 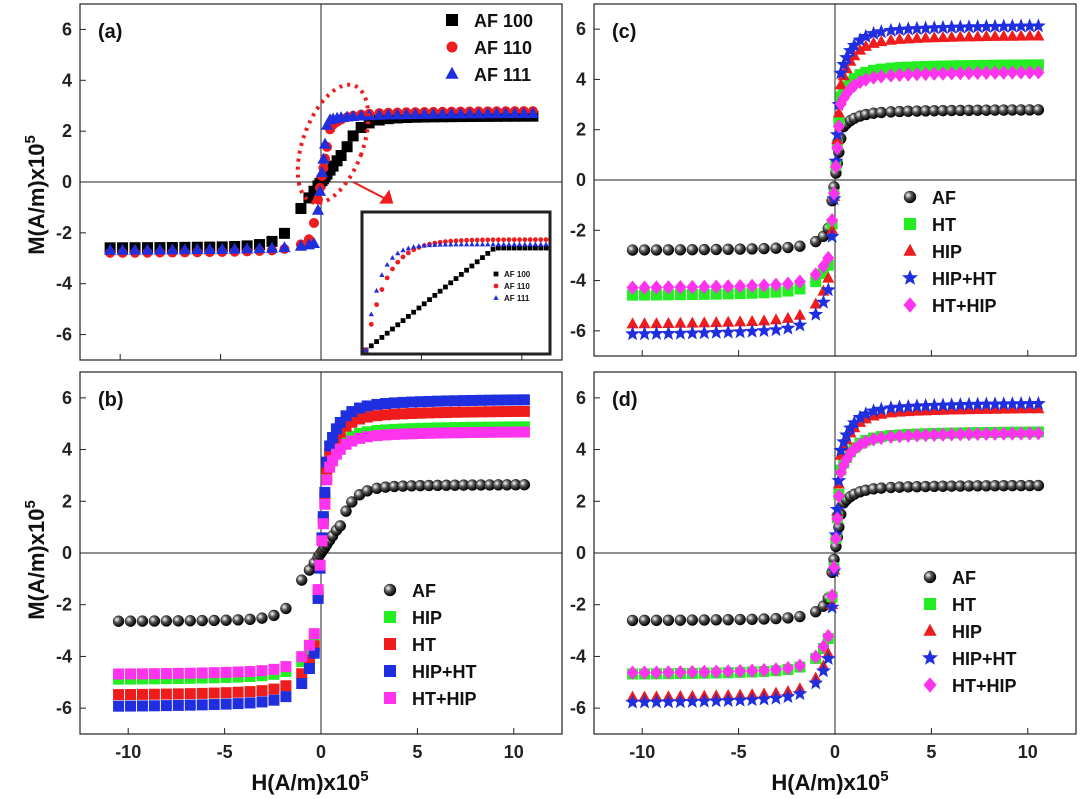 I want to click on x-axis-label-right: H(A/m)x105, so click(x=829, y=781).